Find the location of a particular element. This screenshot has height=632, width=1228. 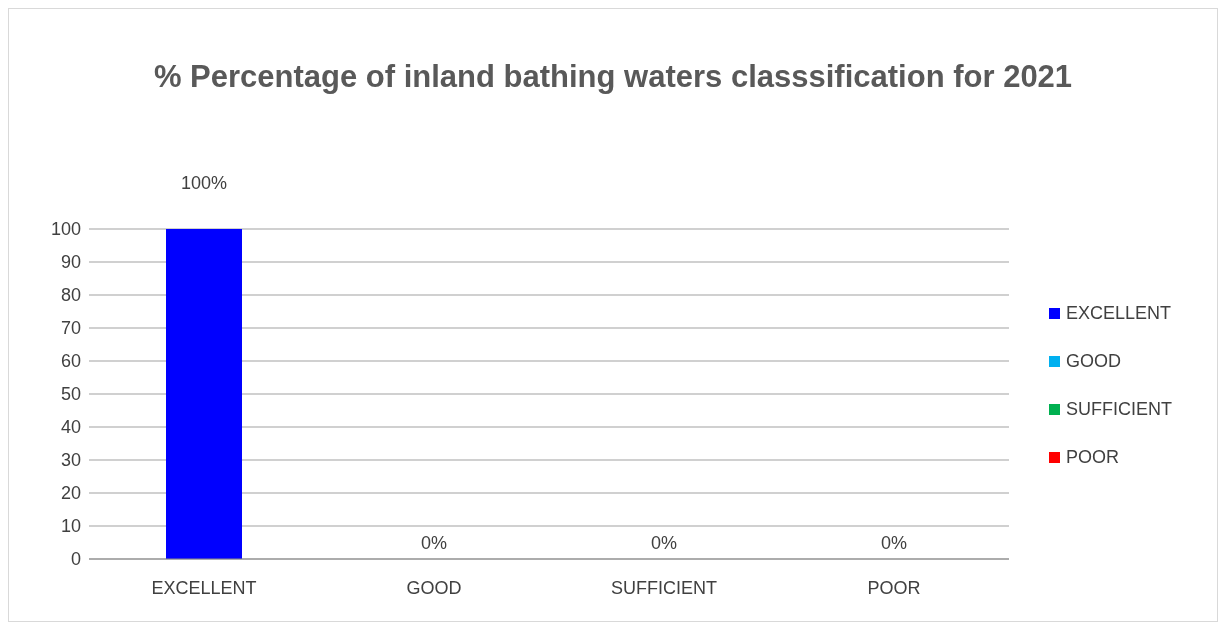

data-label: 100% is located at coordinates (204, 183).